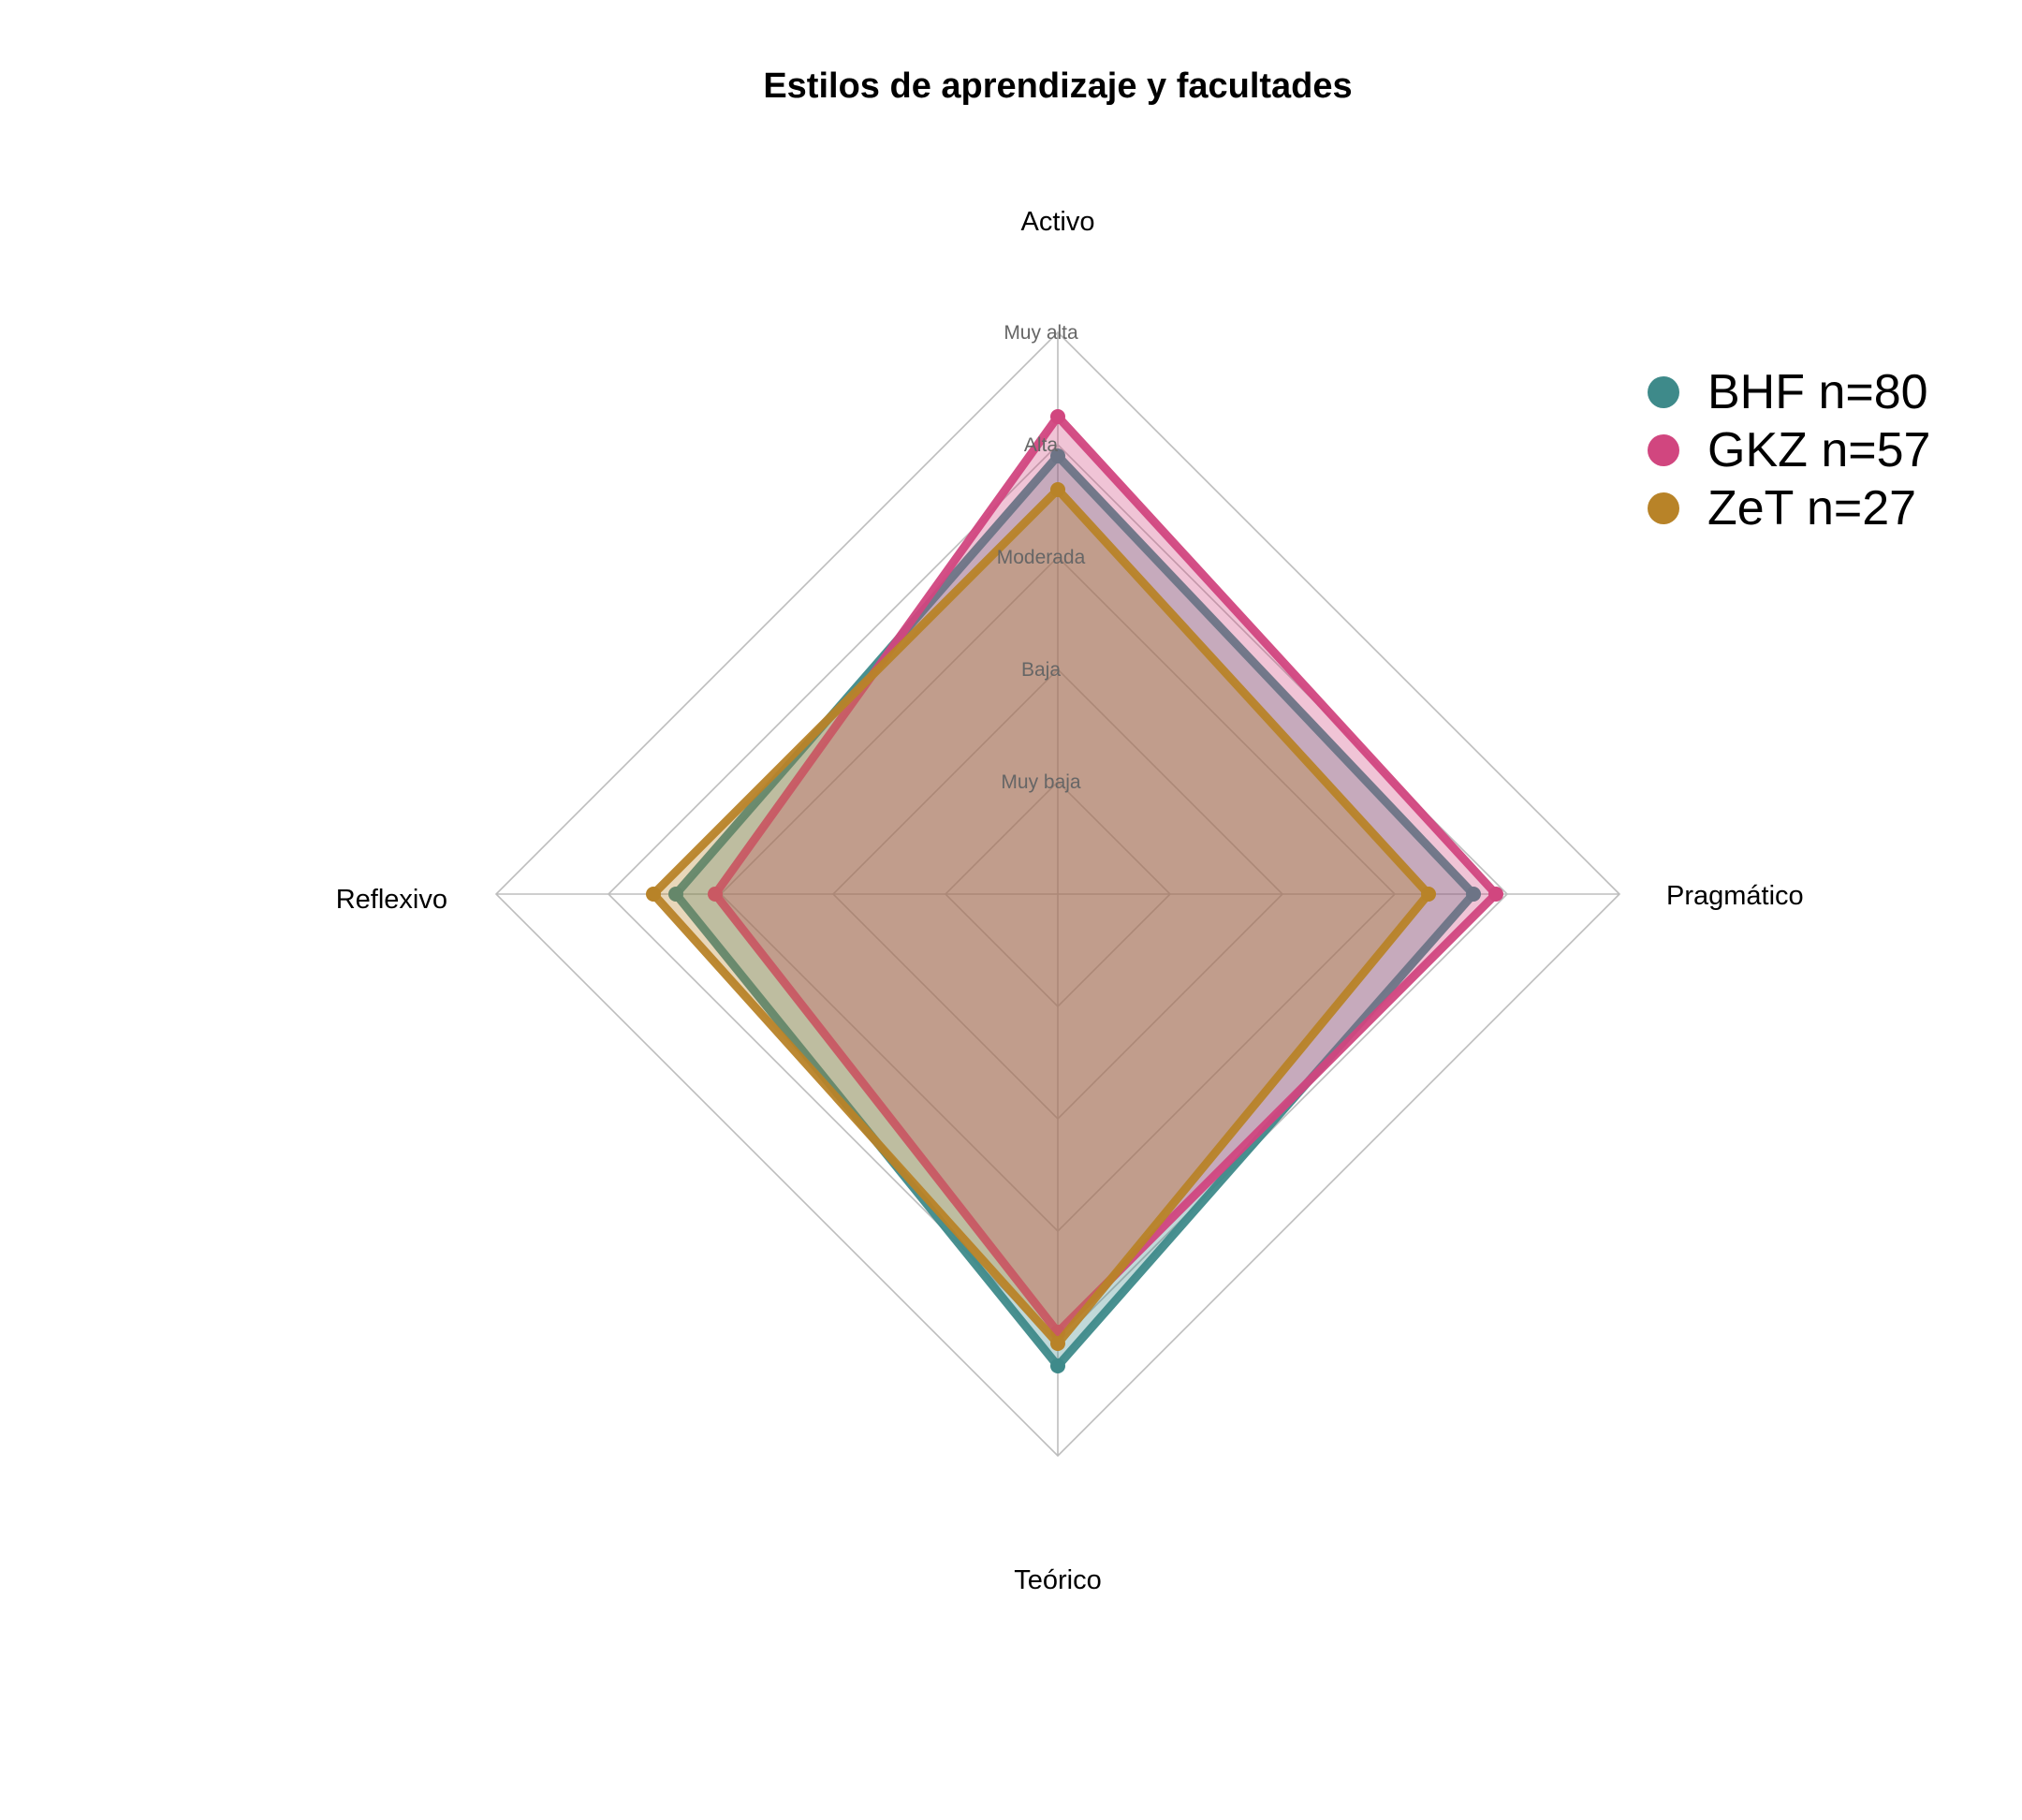 This screenshot has height=1820, width=2022. I want to click on data-point-gkz-activo, so click(1057, 416).